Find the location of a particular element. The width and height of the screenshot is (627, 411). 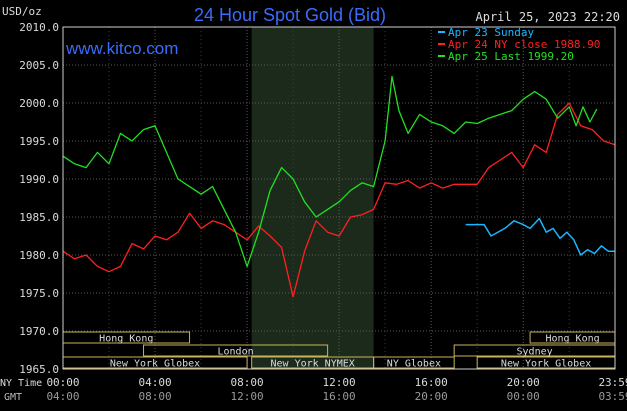

x-tick-label-ny: 12:00 is located at coordinates (339, 382).